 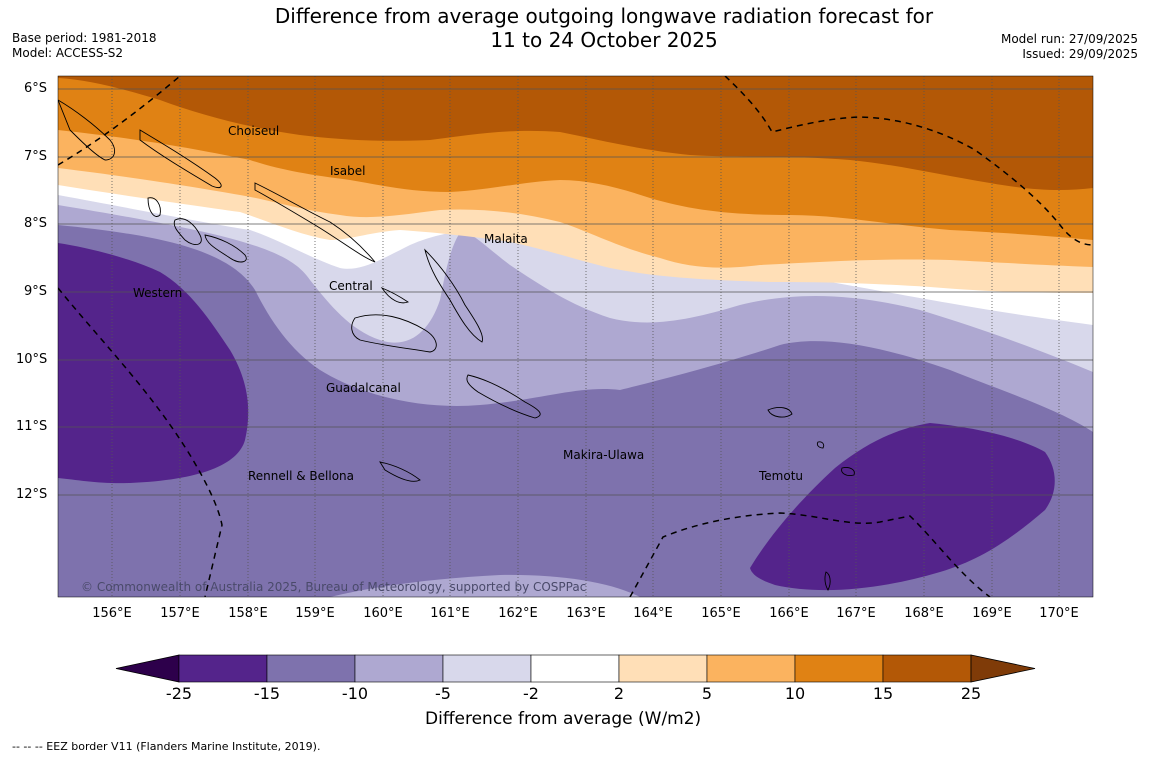 What do you see at coordinates (707, 693) in the screenshot?
I see `colorbar-tick: 5` at bounding box center [707, 693].